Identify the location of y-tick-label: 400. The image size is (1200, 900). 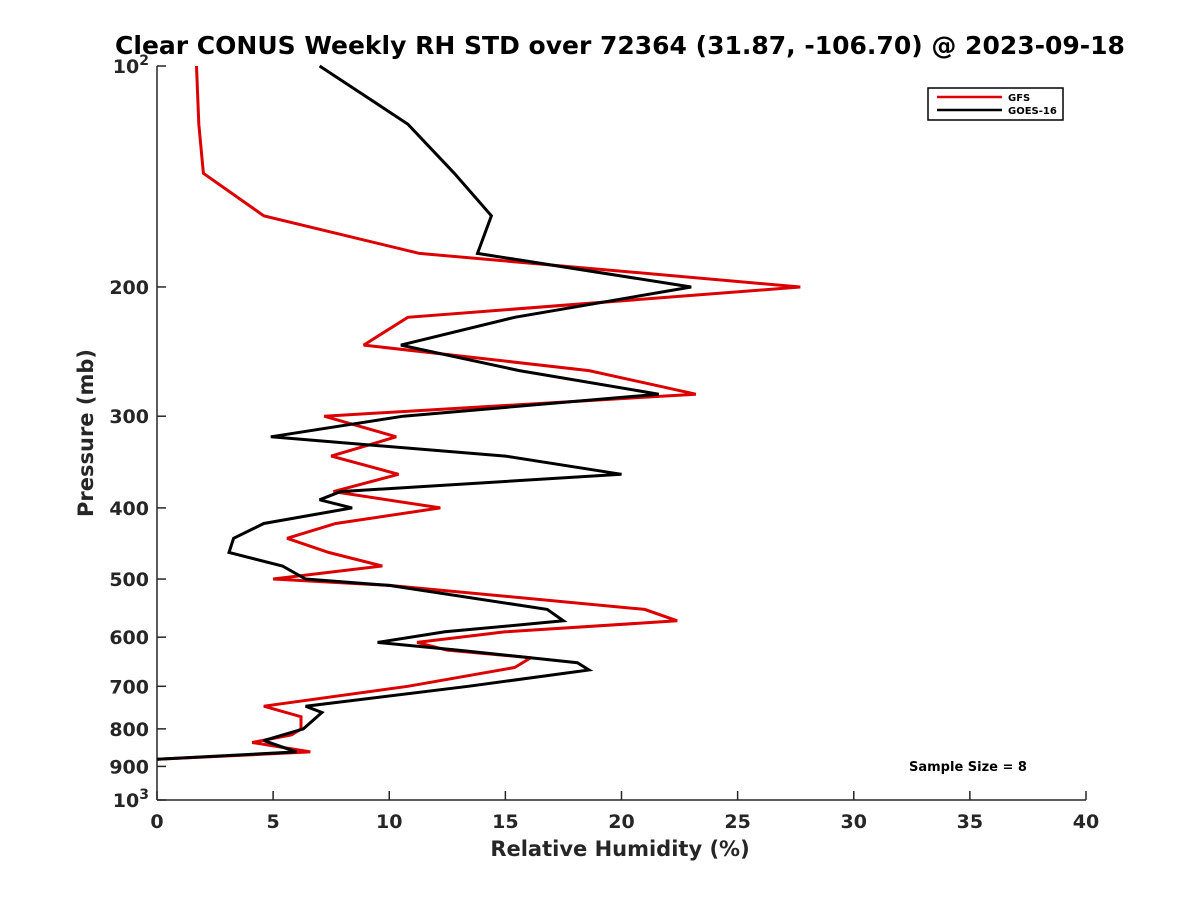
(129, 509).